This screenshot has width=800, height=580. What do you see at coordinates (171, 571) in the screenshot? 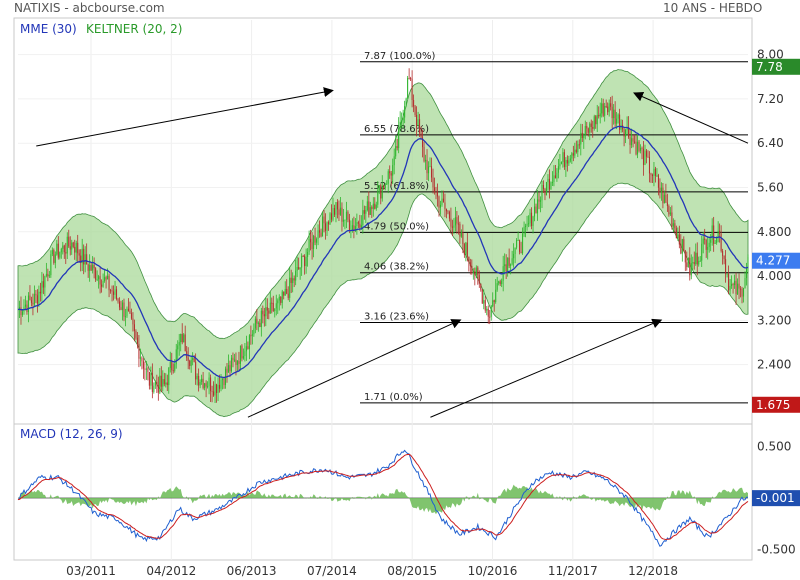
I see `x-tick-label: 04/2012` at bounding box center [171, 571].